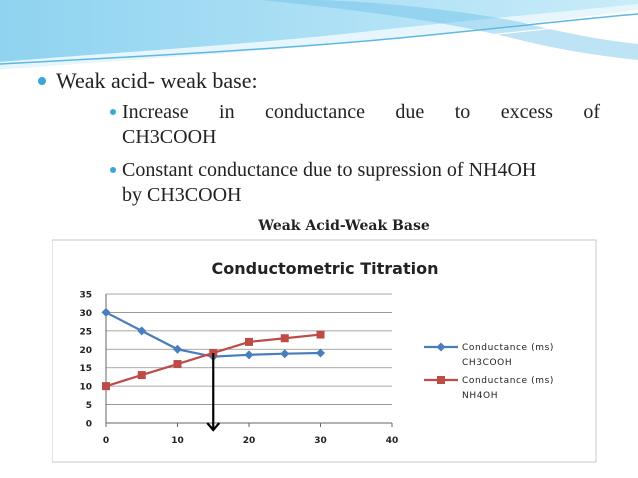 Image resolution: width=638 pixels, height=478 pixels. What do you see at coordinates (85, 369) in the screenshot?
I see `y-tick-label: 15` at bounding box center [85, 369].